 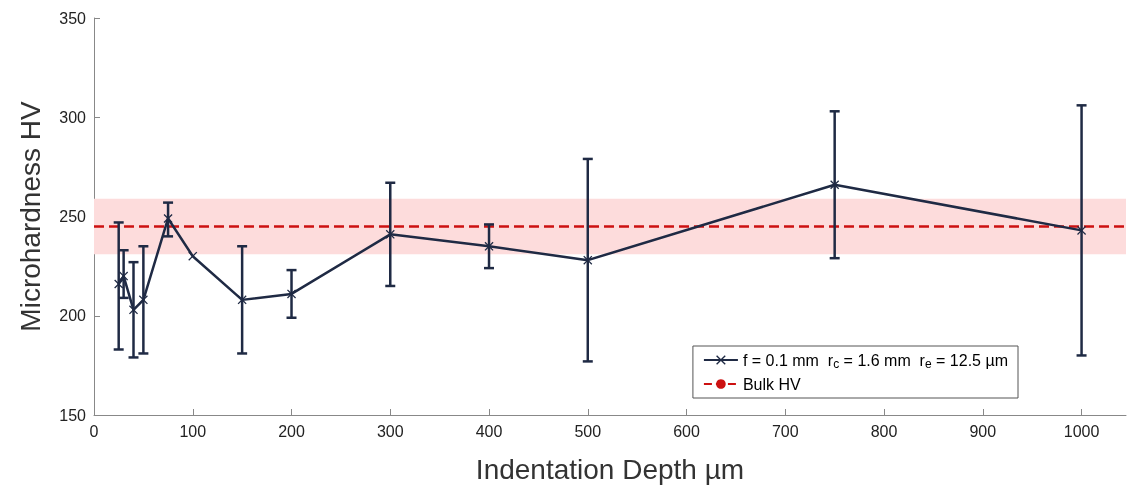 I want to click on x-tick-label: 200, so click(x=291, y=431).